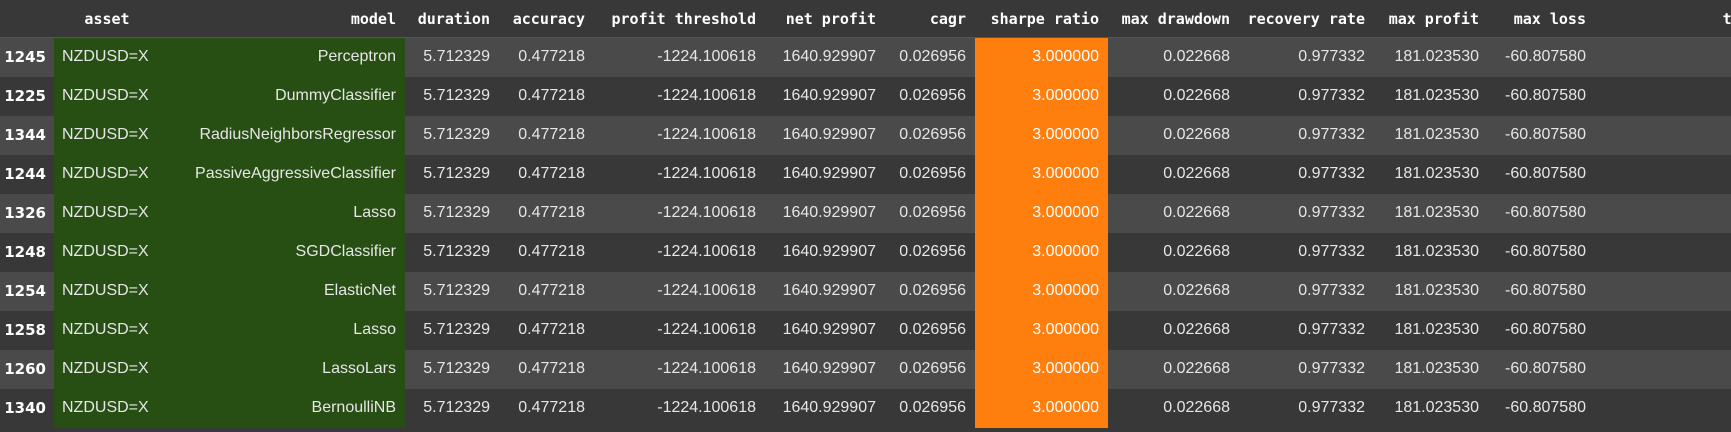 Image resolution: width=1731 pixels, height=432 pixels. Describe the element at coordinates (1663, 19) in the screenshot. I see `column-header: total trade` at that location.